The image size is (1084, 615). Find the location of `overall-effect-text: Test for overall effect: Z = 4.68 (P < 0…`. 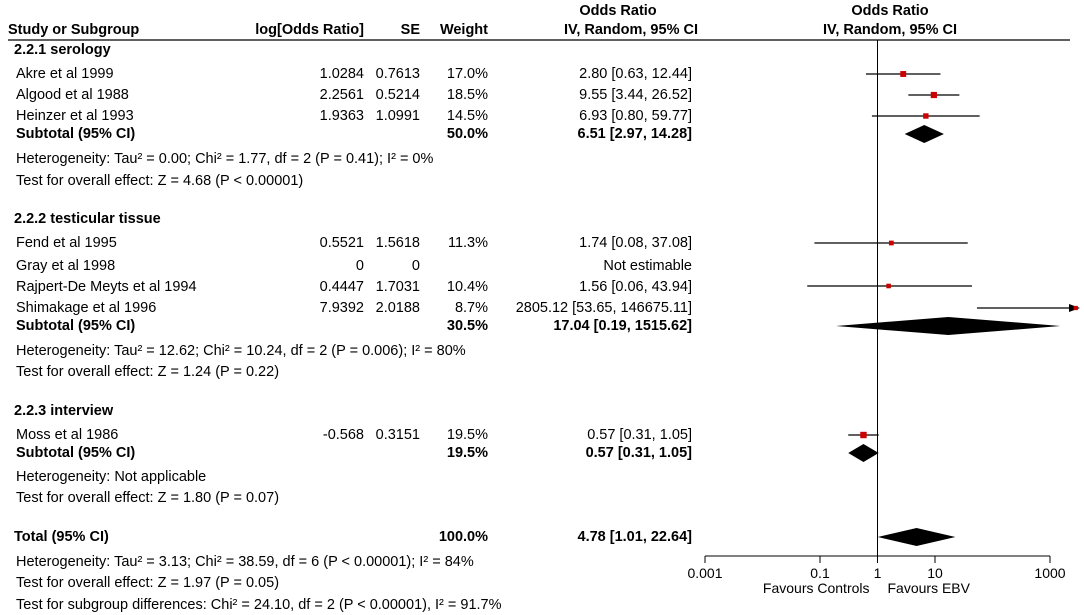

overall-effect-text: Test for overall effect: Z = 4.68 (P < 0… is located at coordinates (160, 181).